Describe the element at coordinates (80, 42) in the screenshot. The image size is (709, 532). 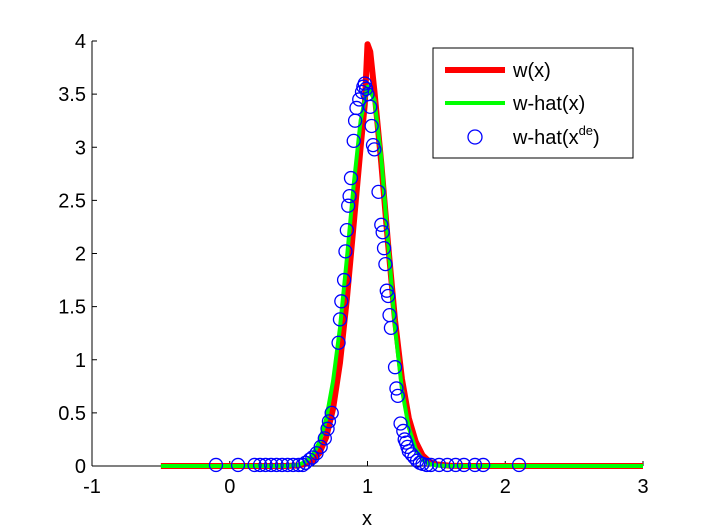
I see `y-tick-label: 4` at that location.